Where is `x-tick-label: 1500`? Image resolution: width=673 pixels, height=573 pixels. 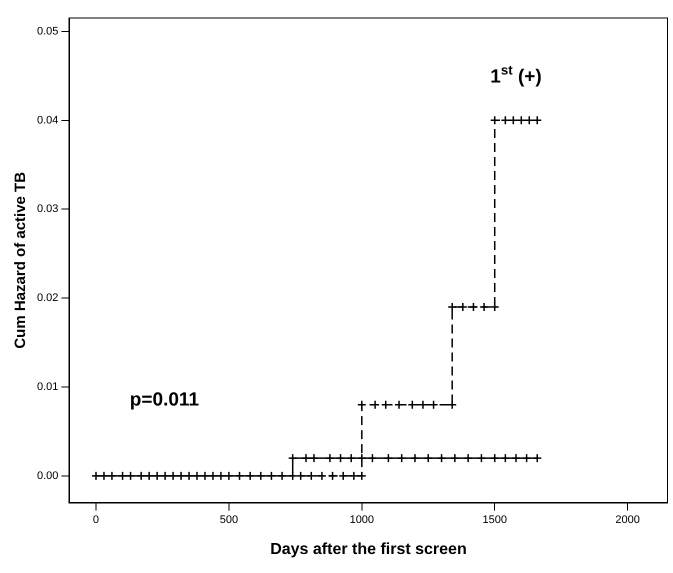 x-tick-label: 1500 is located at coordinates (494, 520).